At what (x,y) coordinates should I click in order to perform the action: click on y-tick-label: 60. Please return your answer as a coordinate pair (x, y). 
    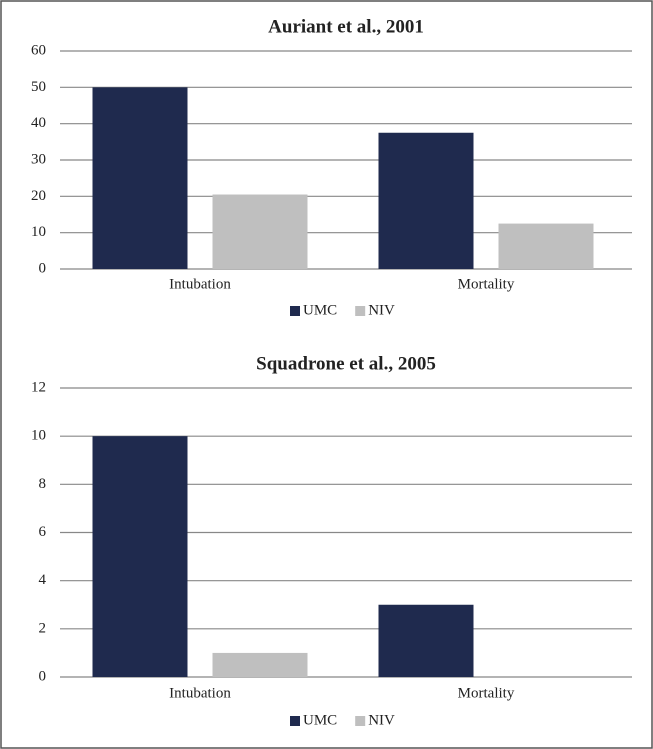
    Looking at the image, I should click on (38, 50).